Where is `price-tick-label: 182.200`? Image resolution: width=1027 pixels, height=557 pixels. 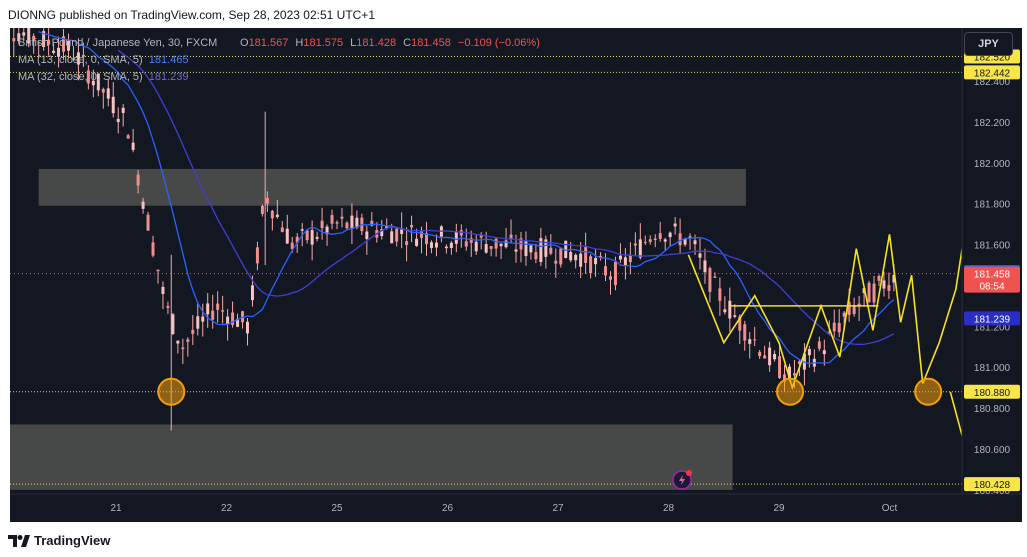
price-tick-label: 182.200 is located at coordinates (992, 123).